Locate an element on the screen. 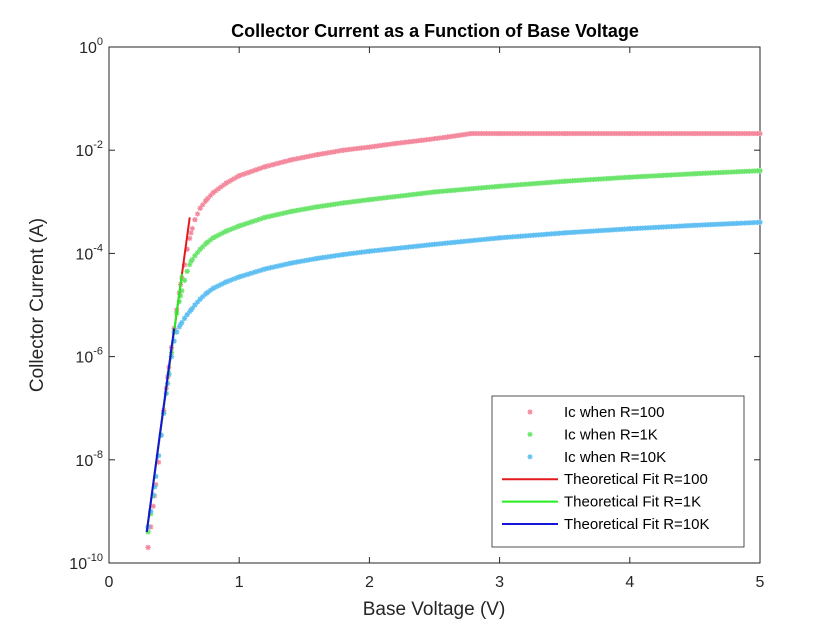 The image size is (840, 630). y-tick-exponent: -6 is located at coordinates (98, 352).